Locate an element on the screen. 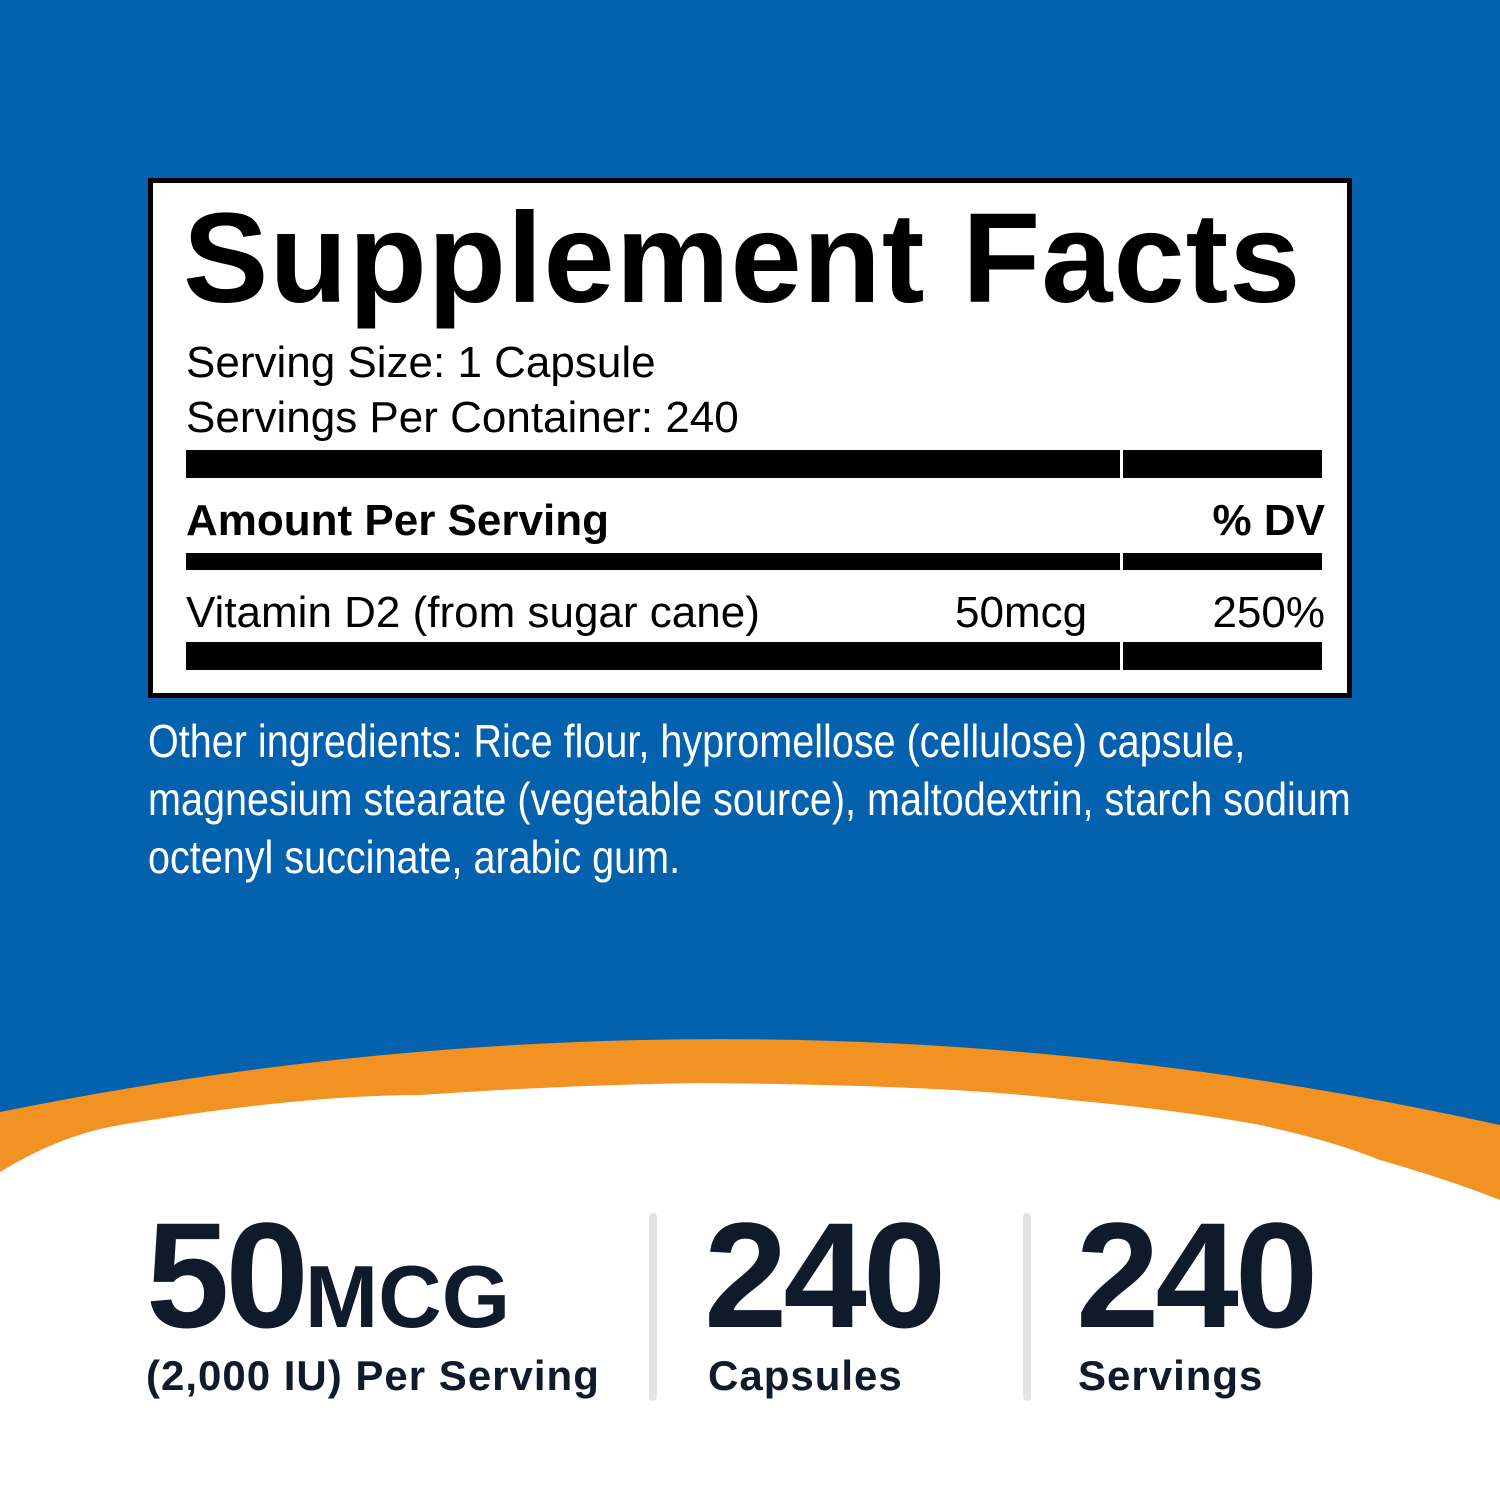 This screenshot has width=1500, height=1500. servings-per-container: Servings Per Container: 240 is located at coordinates (462, 417).